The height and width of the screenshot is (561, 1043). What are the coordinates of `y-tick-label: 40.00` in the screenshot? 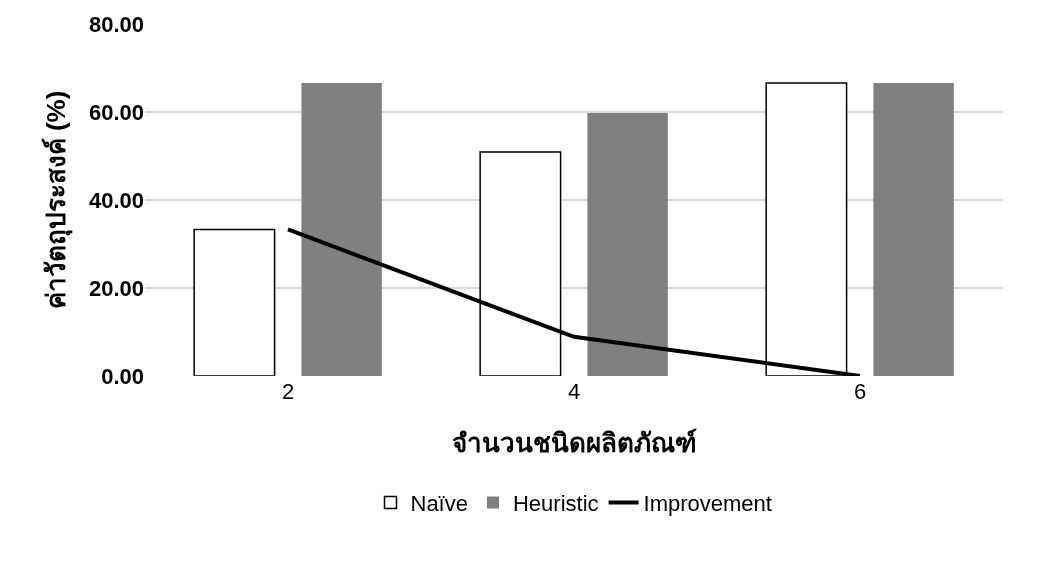 It's located at (116, 200).